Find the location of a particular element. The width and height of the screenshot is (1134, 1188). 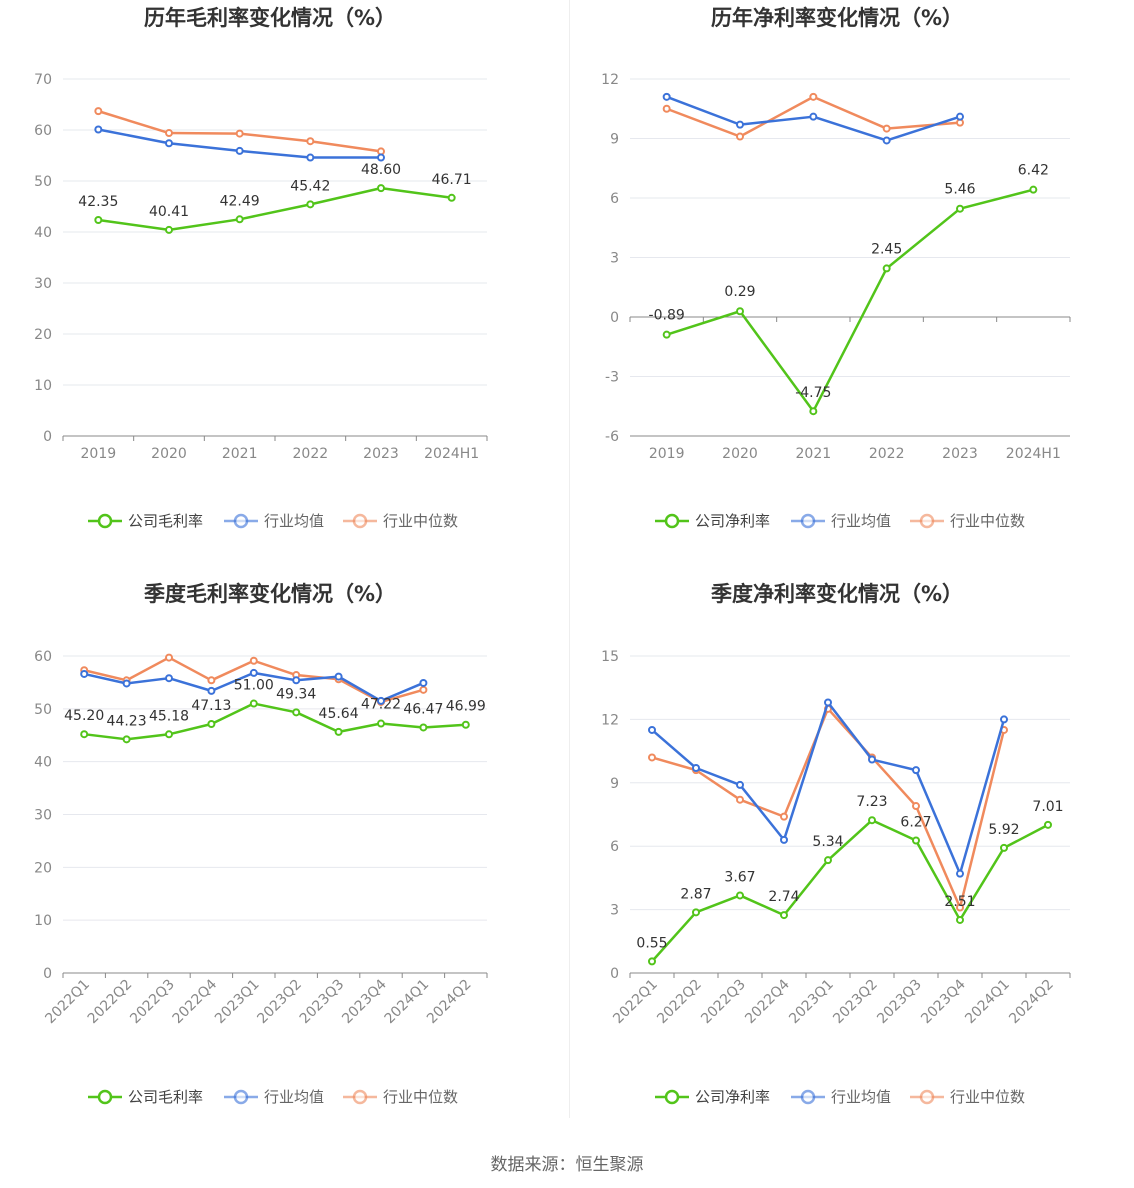

data-label: 2.87 is located at coordinates (695, 894).